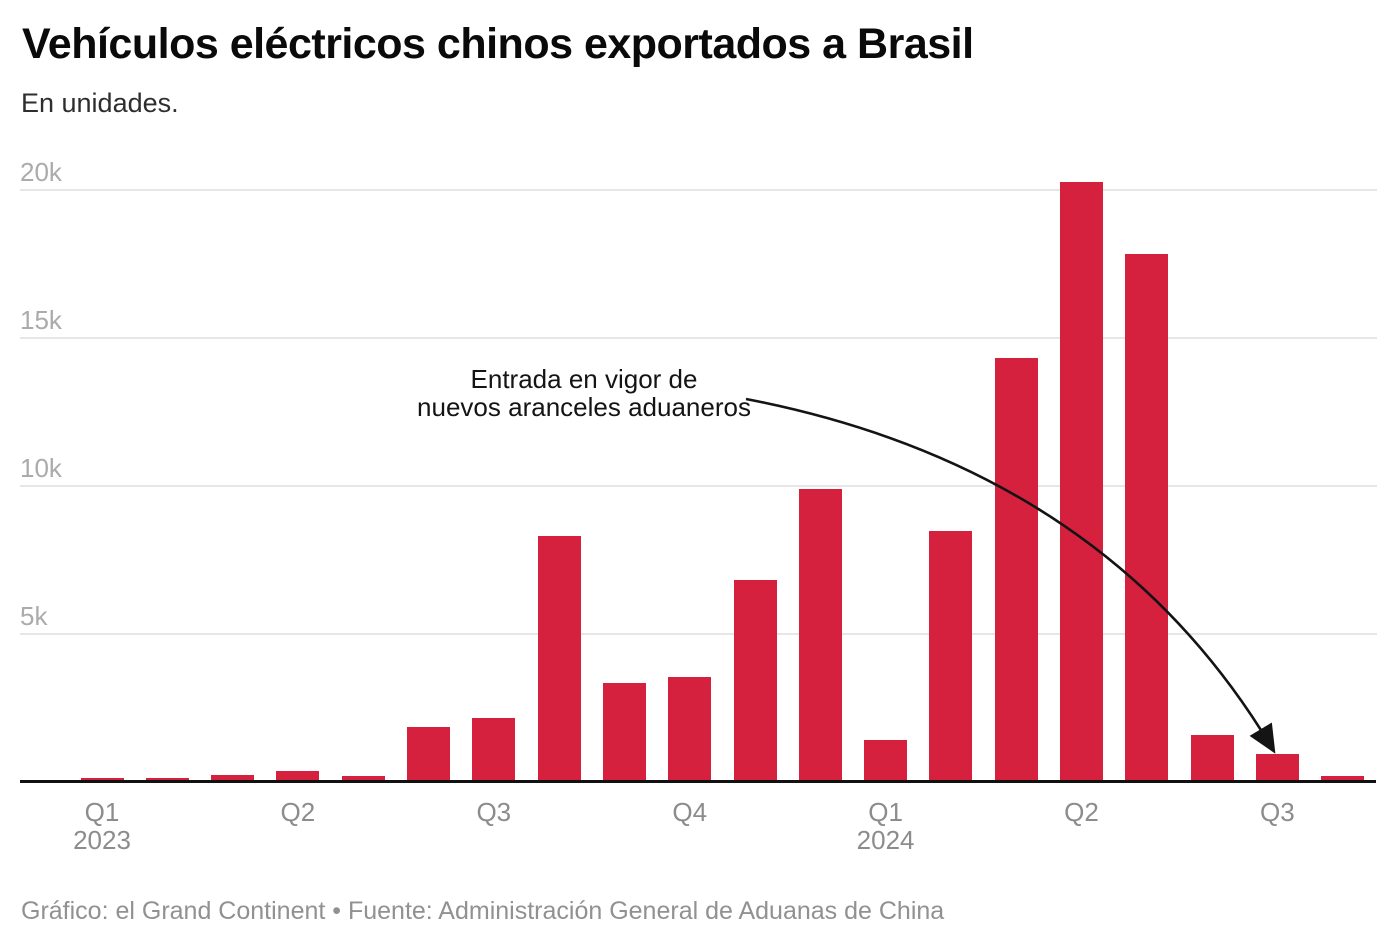 This screenshot has height=944, width=1396. What do you see at coordinates (584, 379) in the screenshot?
I see `annotation-line-1: Entrada en vigor de` at bounding box center [584, 379].